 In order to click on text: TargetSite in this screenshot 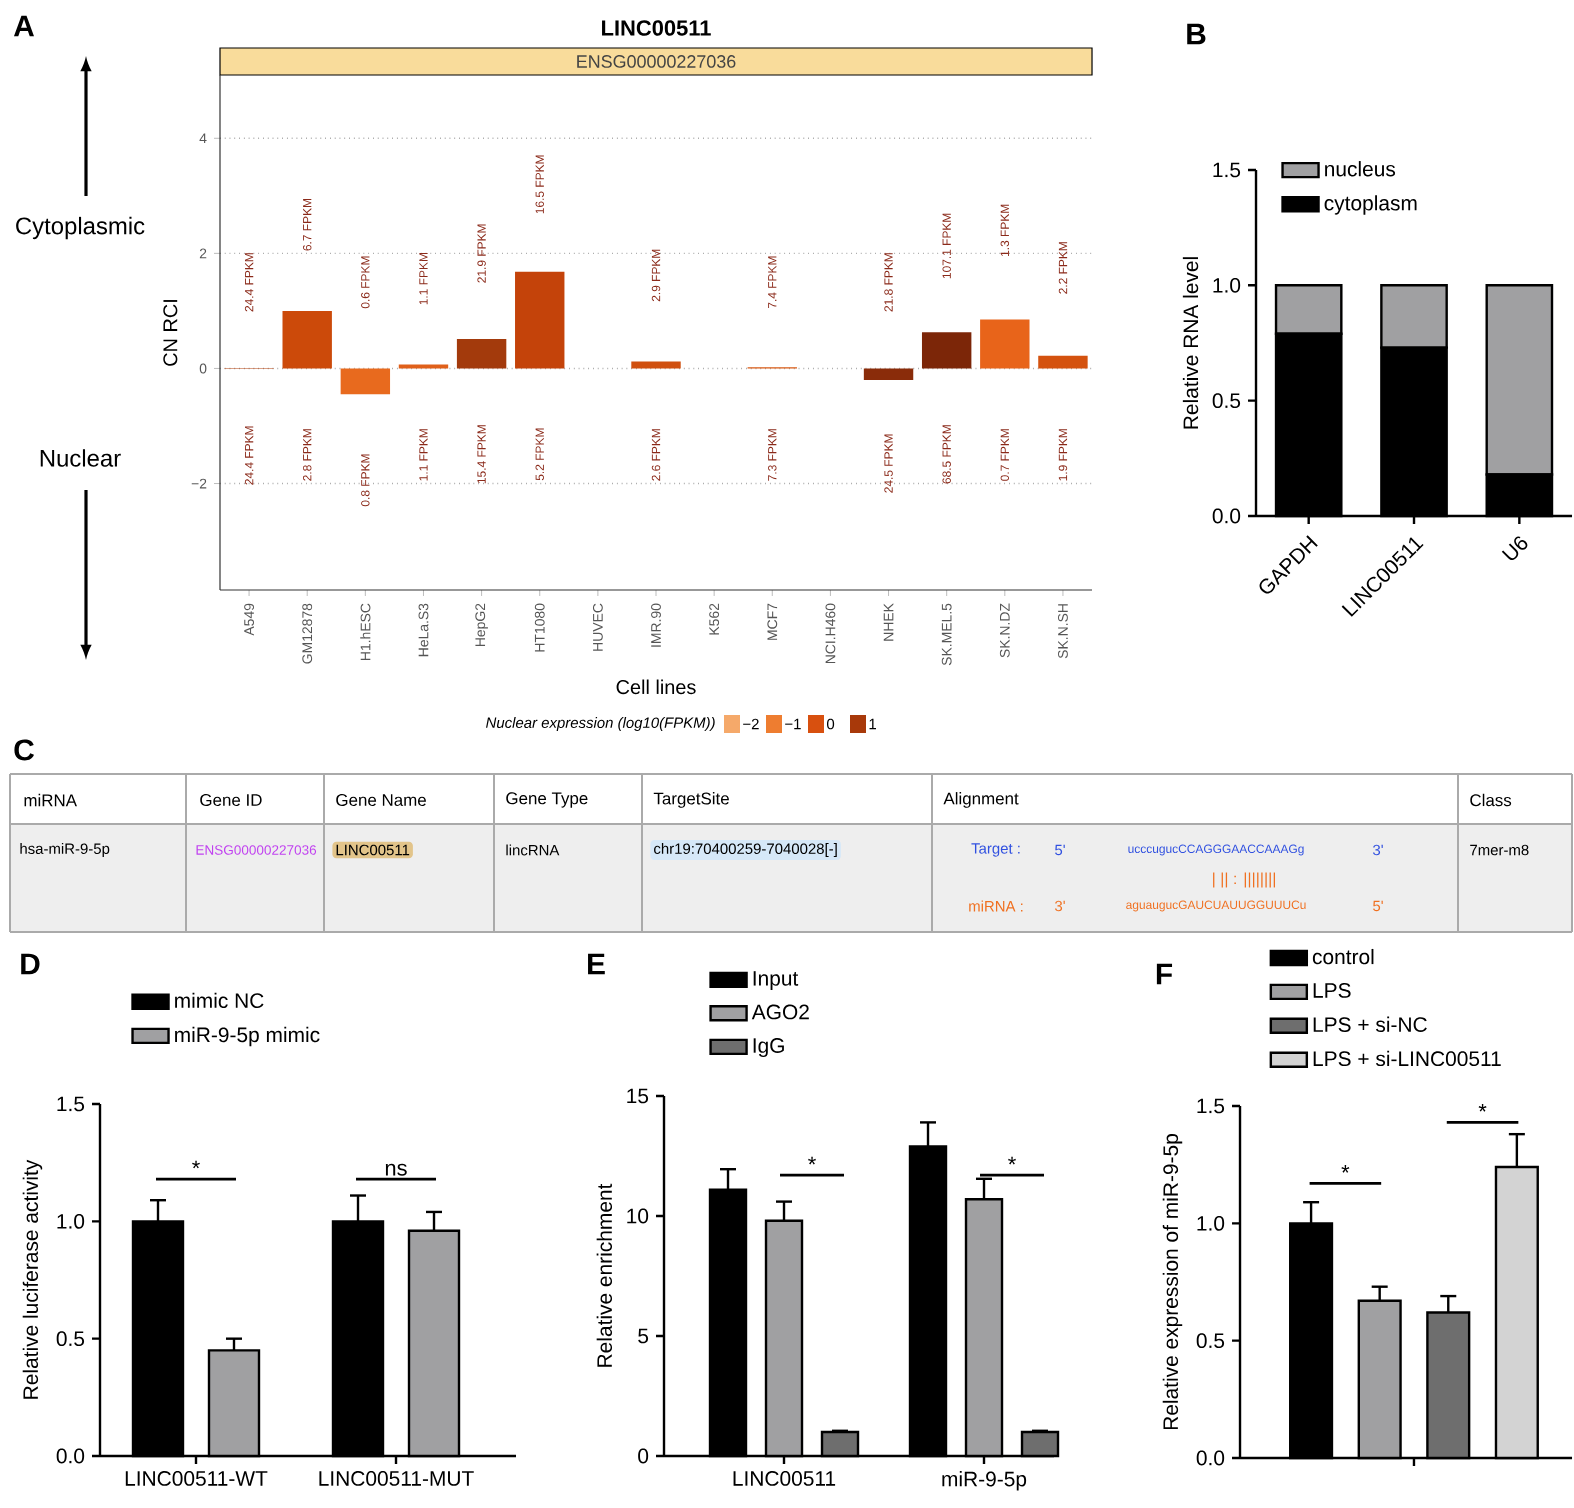, I will do `click(691, 800)`.